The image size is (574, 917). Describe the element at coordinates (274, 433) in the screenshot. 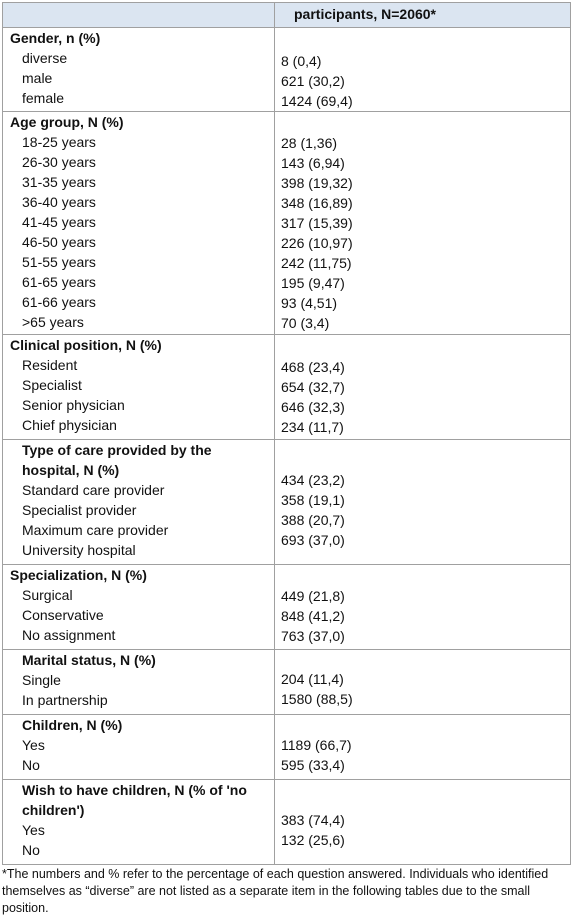

I see `column-divider` at that location.